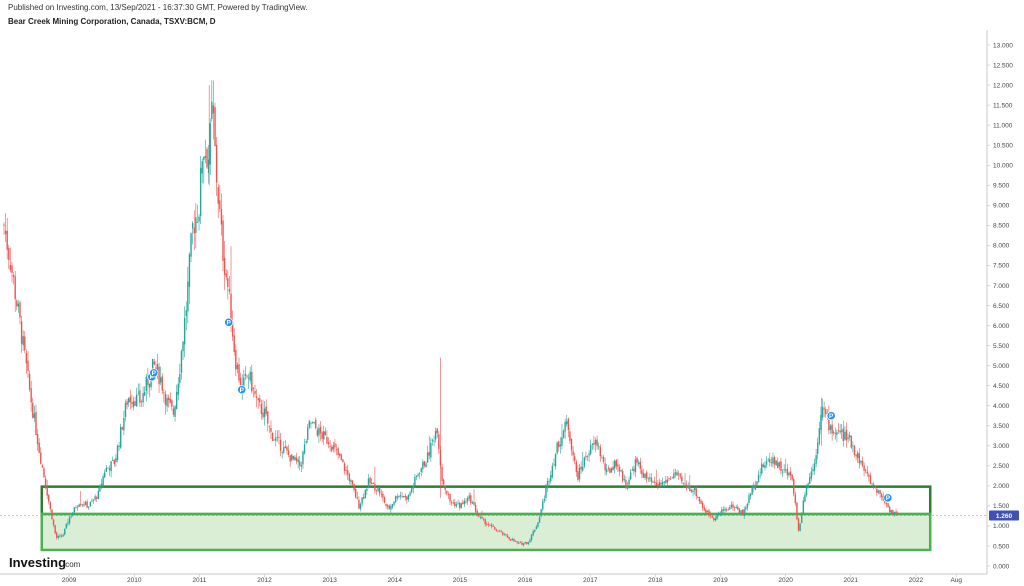  Describe the element at coordinates (1001, 306) in the screenshot. I see `y-tick-label: 6.500` at that location.